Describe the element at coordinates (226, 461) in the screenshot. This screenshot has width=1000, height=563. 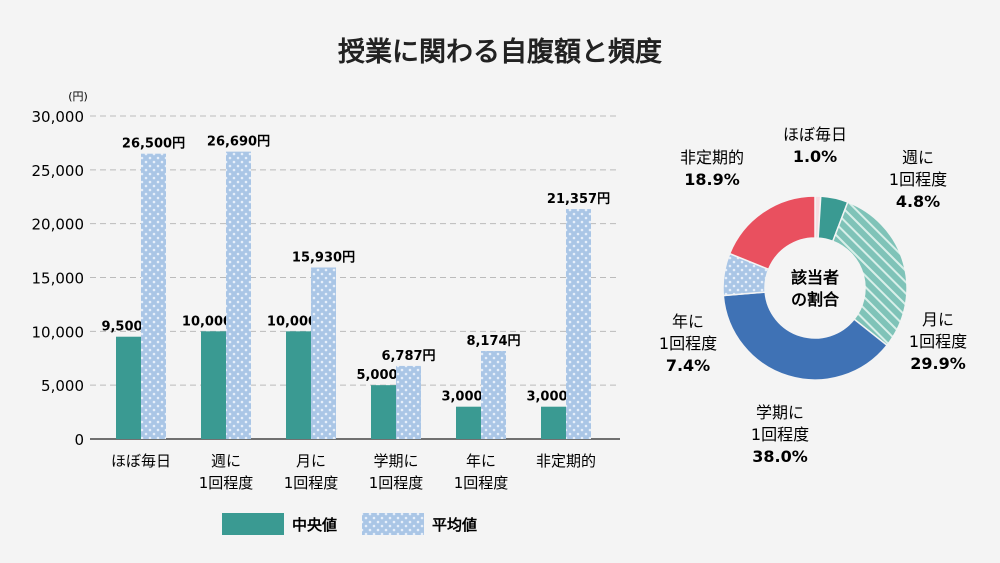
I see `x-tick-label: 週に` at that location.